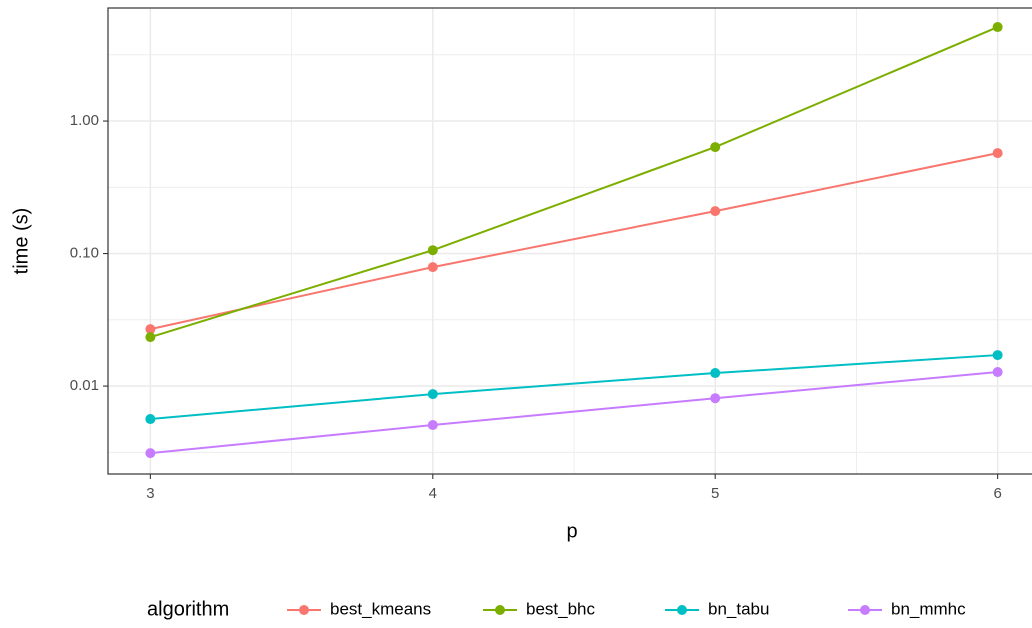 The height and width of the screenshot is (628, 1032). I want to click on y-tick-label: 0.01, so click(84, 385).